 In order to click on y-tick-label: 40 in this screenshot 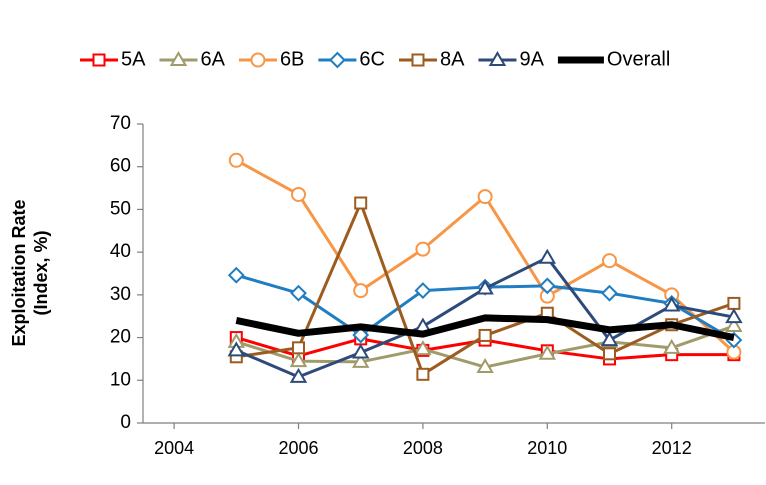, I will do `click(120, 251)`.